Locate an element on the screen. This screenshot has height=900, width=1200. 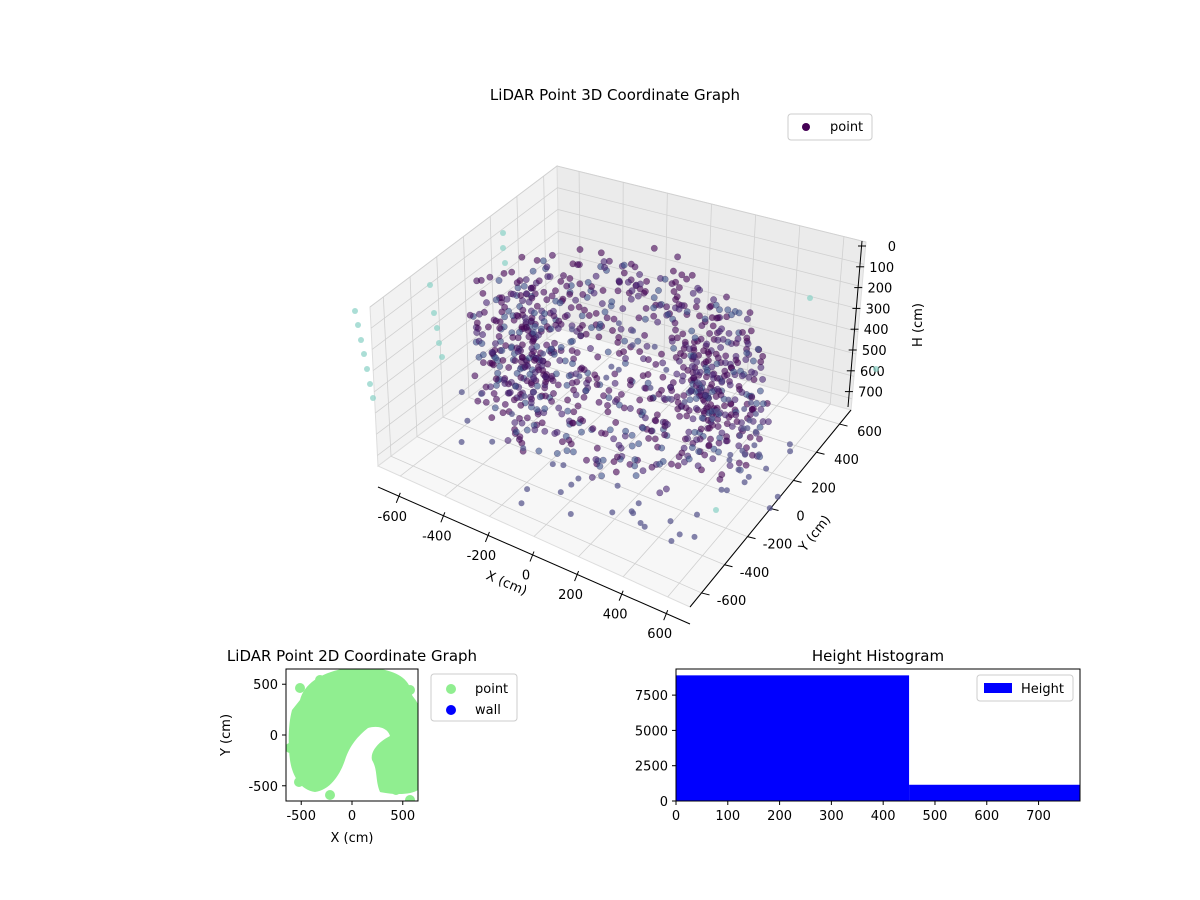
legend-label-point-3d: point is located at coordinates (846, 127).